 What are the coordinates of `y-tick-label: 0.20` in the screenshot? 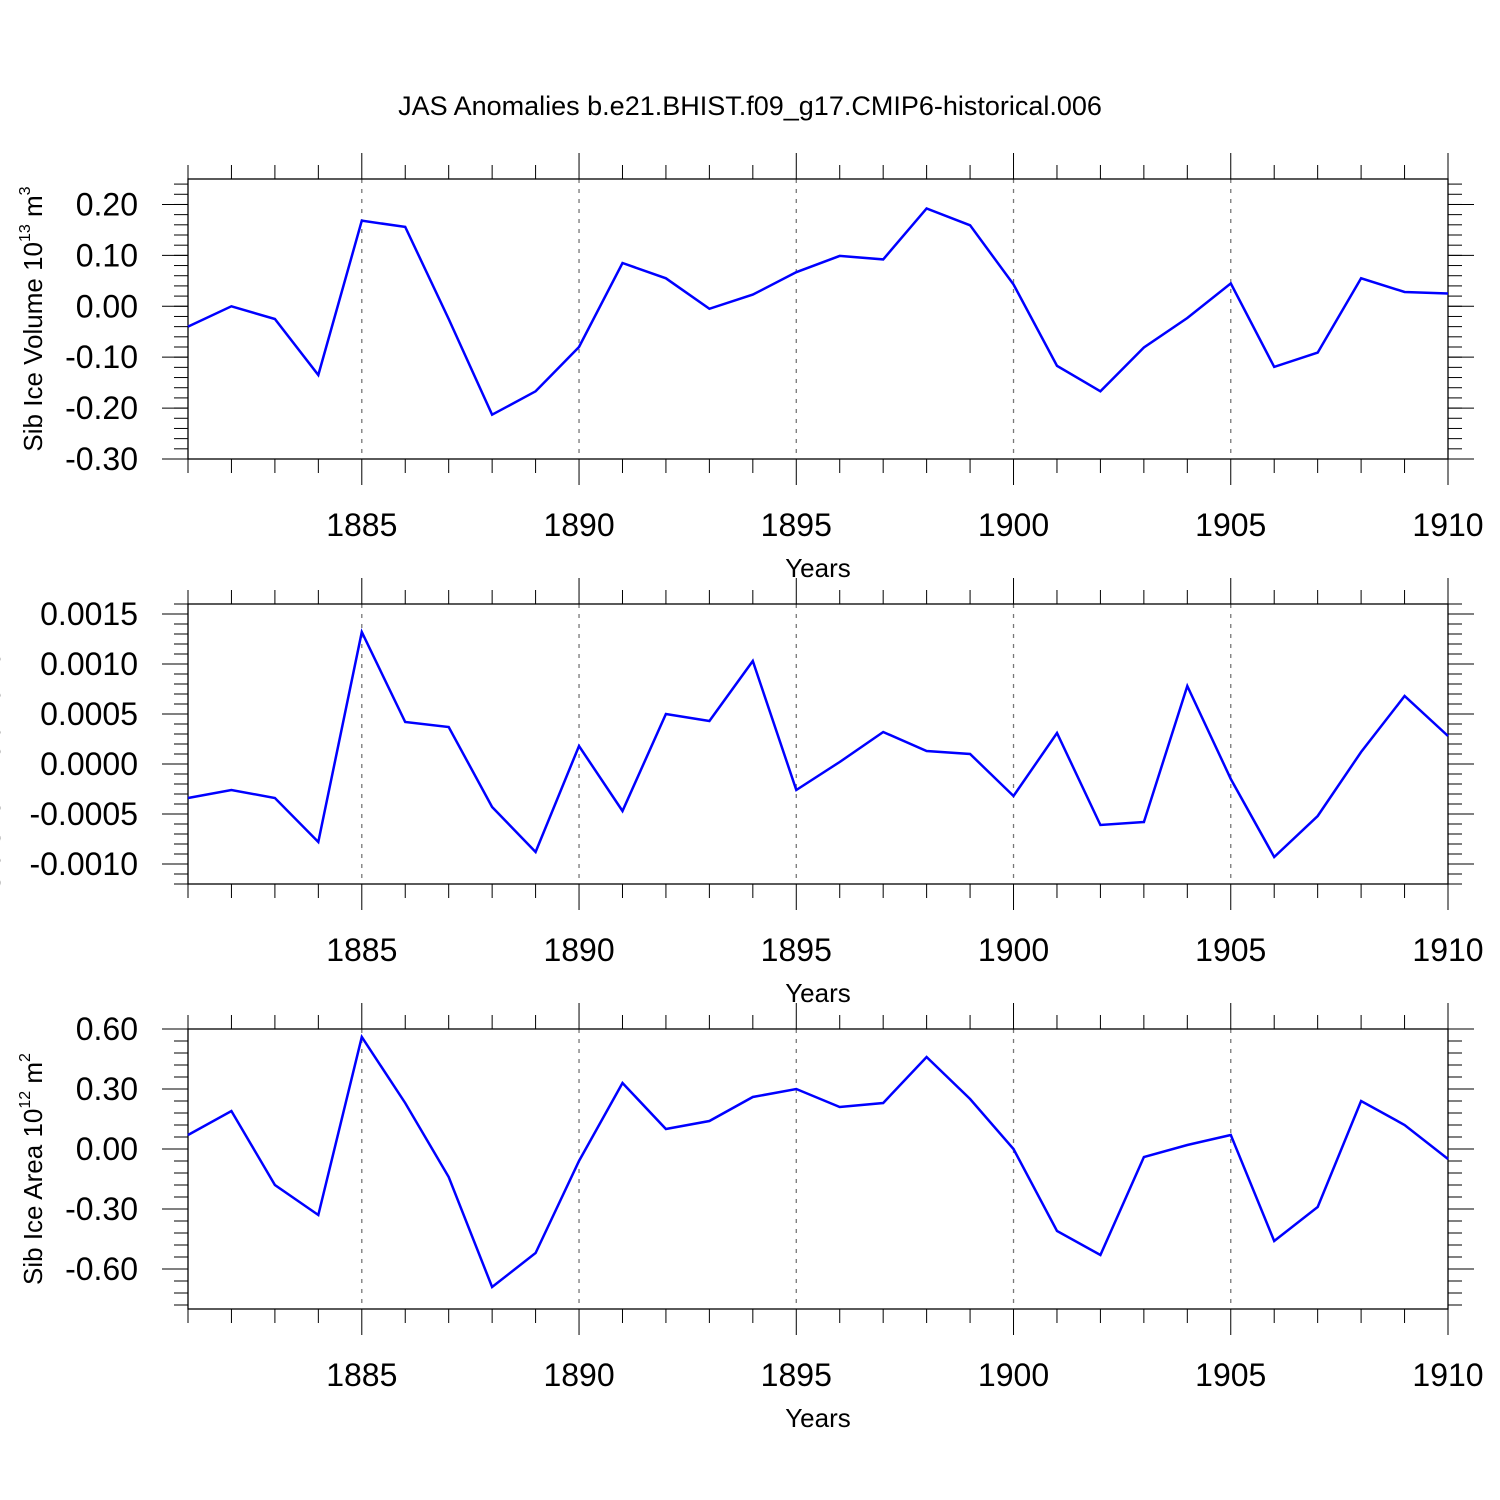 It's located at (107, 204).